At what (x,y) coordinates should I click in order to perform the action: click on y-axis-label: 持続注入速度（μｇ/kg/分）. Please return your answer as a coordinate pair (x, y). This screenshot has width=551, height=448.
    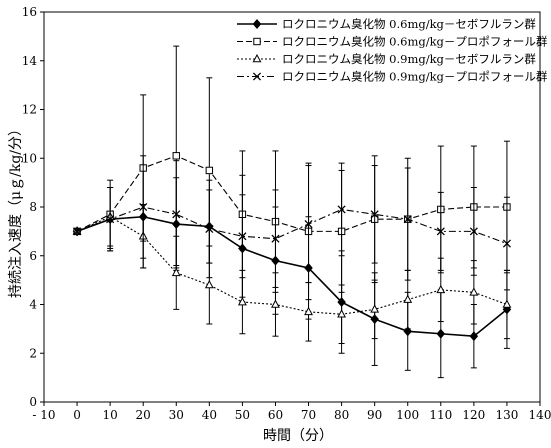
    Looking at the image, I should click on (15, 210).